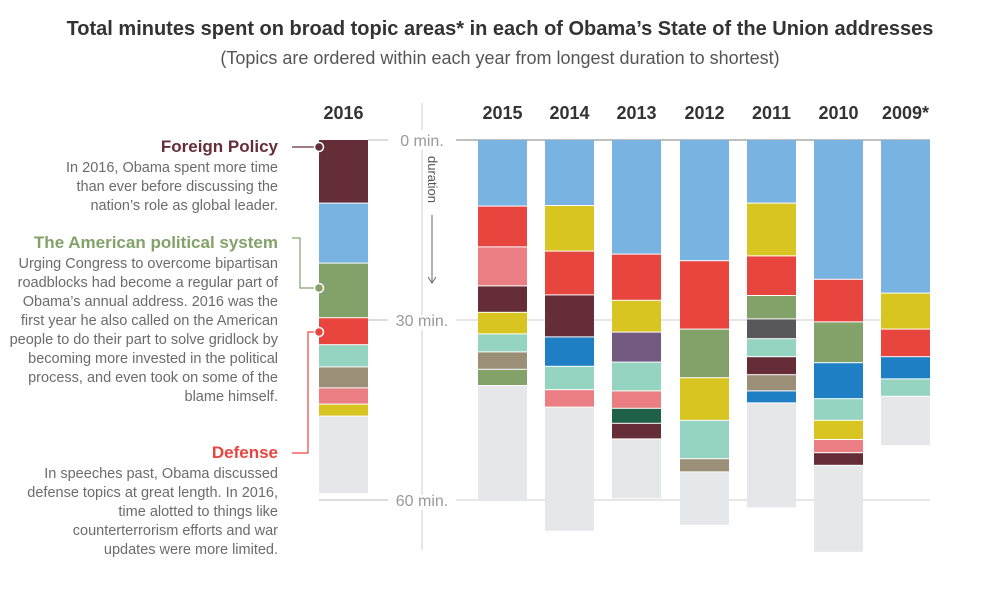  Describe the element at coordinates (343, 113) in the screenshot. I see `year-label: 2016` at that location.